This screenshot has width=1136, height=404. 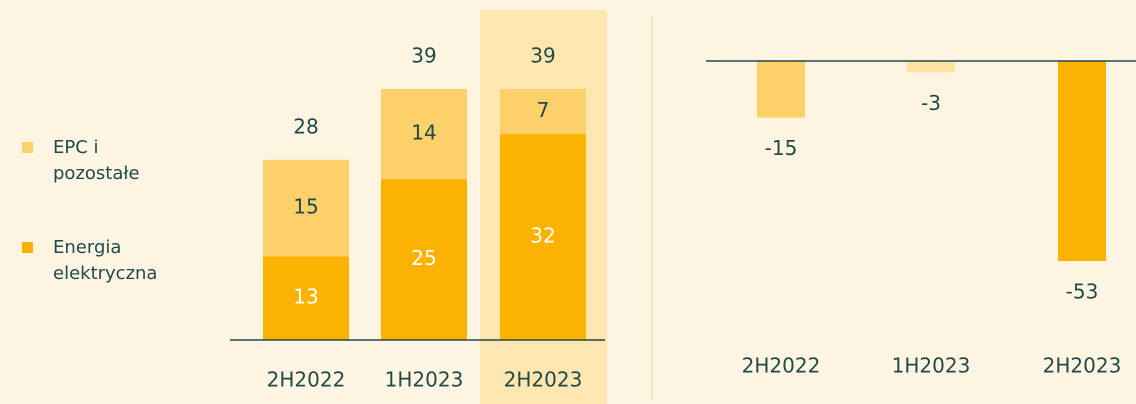 I want to click on segment-label: 7, so click(x=543, y=110).